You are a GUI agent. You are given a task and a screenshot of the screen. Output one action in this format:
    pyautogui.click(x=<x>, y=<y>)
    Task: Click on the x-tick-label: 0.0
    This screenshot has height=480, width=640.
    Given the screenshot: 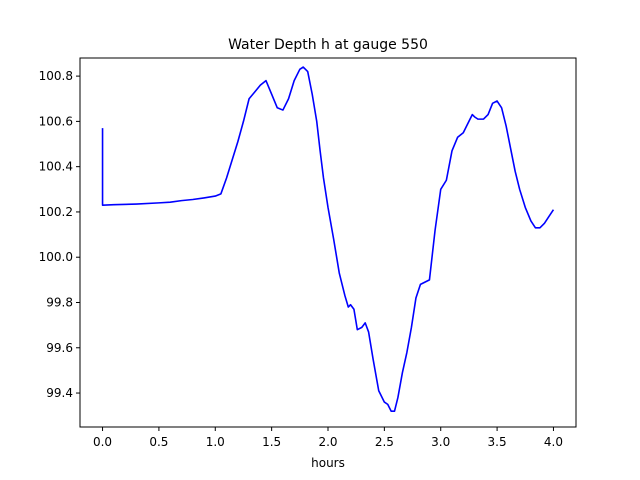 What is the action you would take?
    pyautogui.click(x=102, y=442)
    